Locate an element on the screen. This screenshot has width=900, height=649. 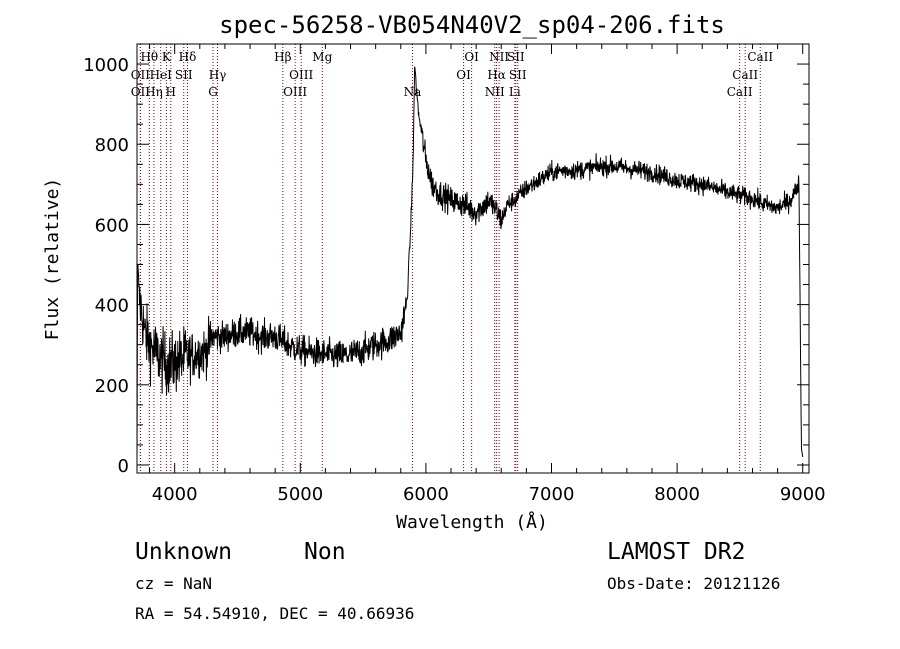
y-tick-label: 600 is located at coordinates (112, 225).